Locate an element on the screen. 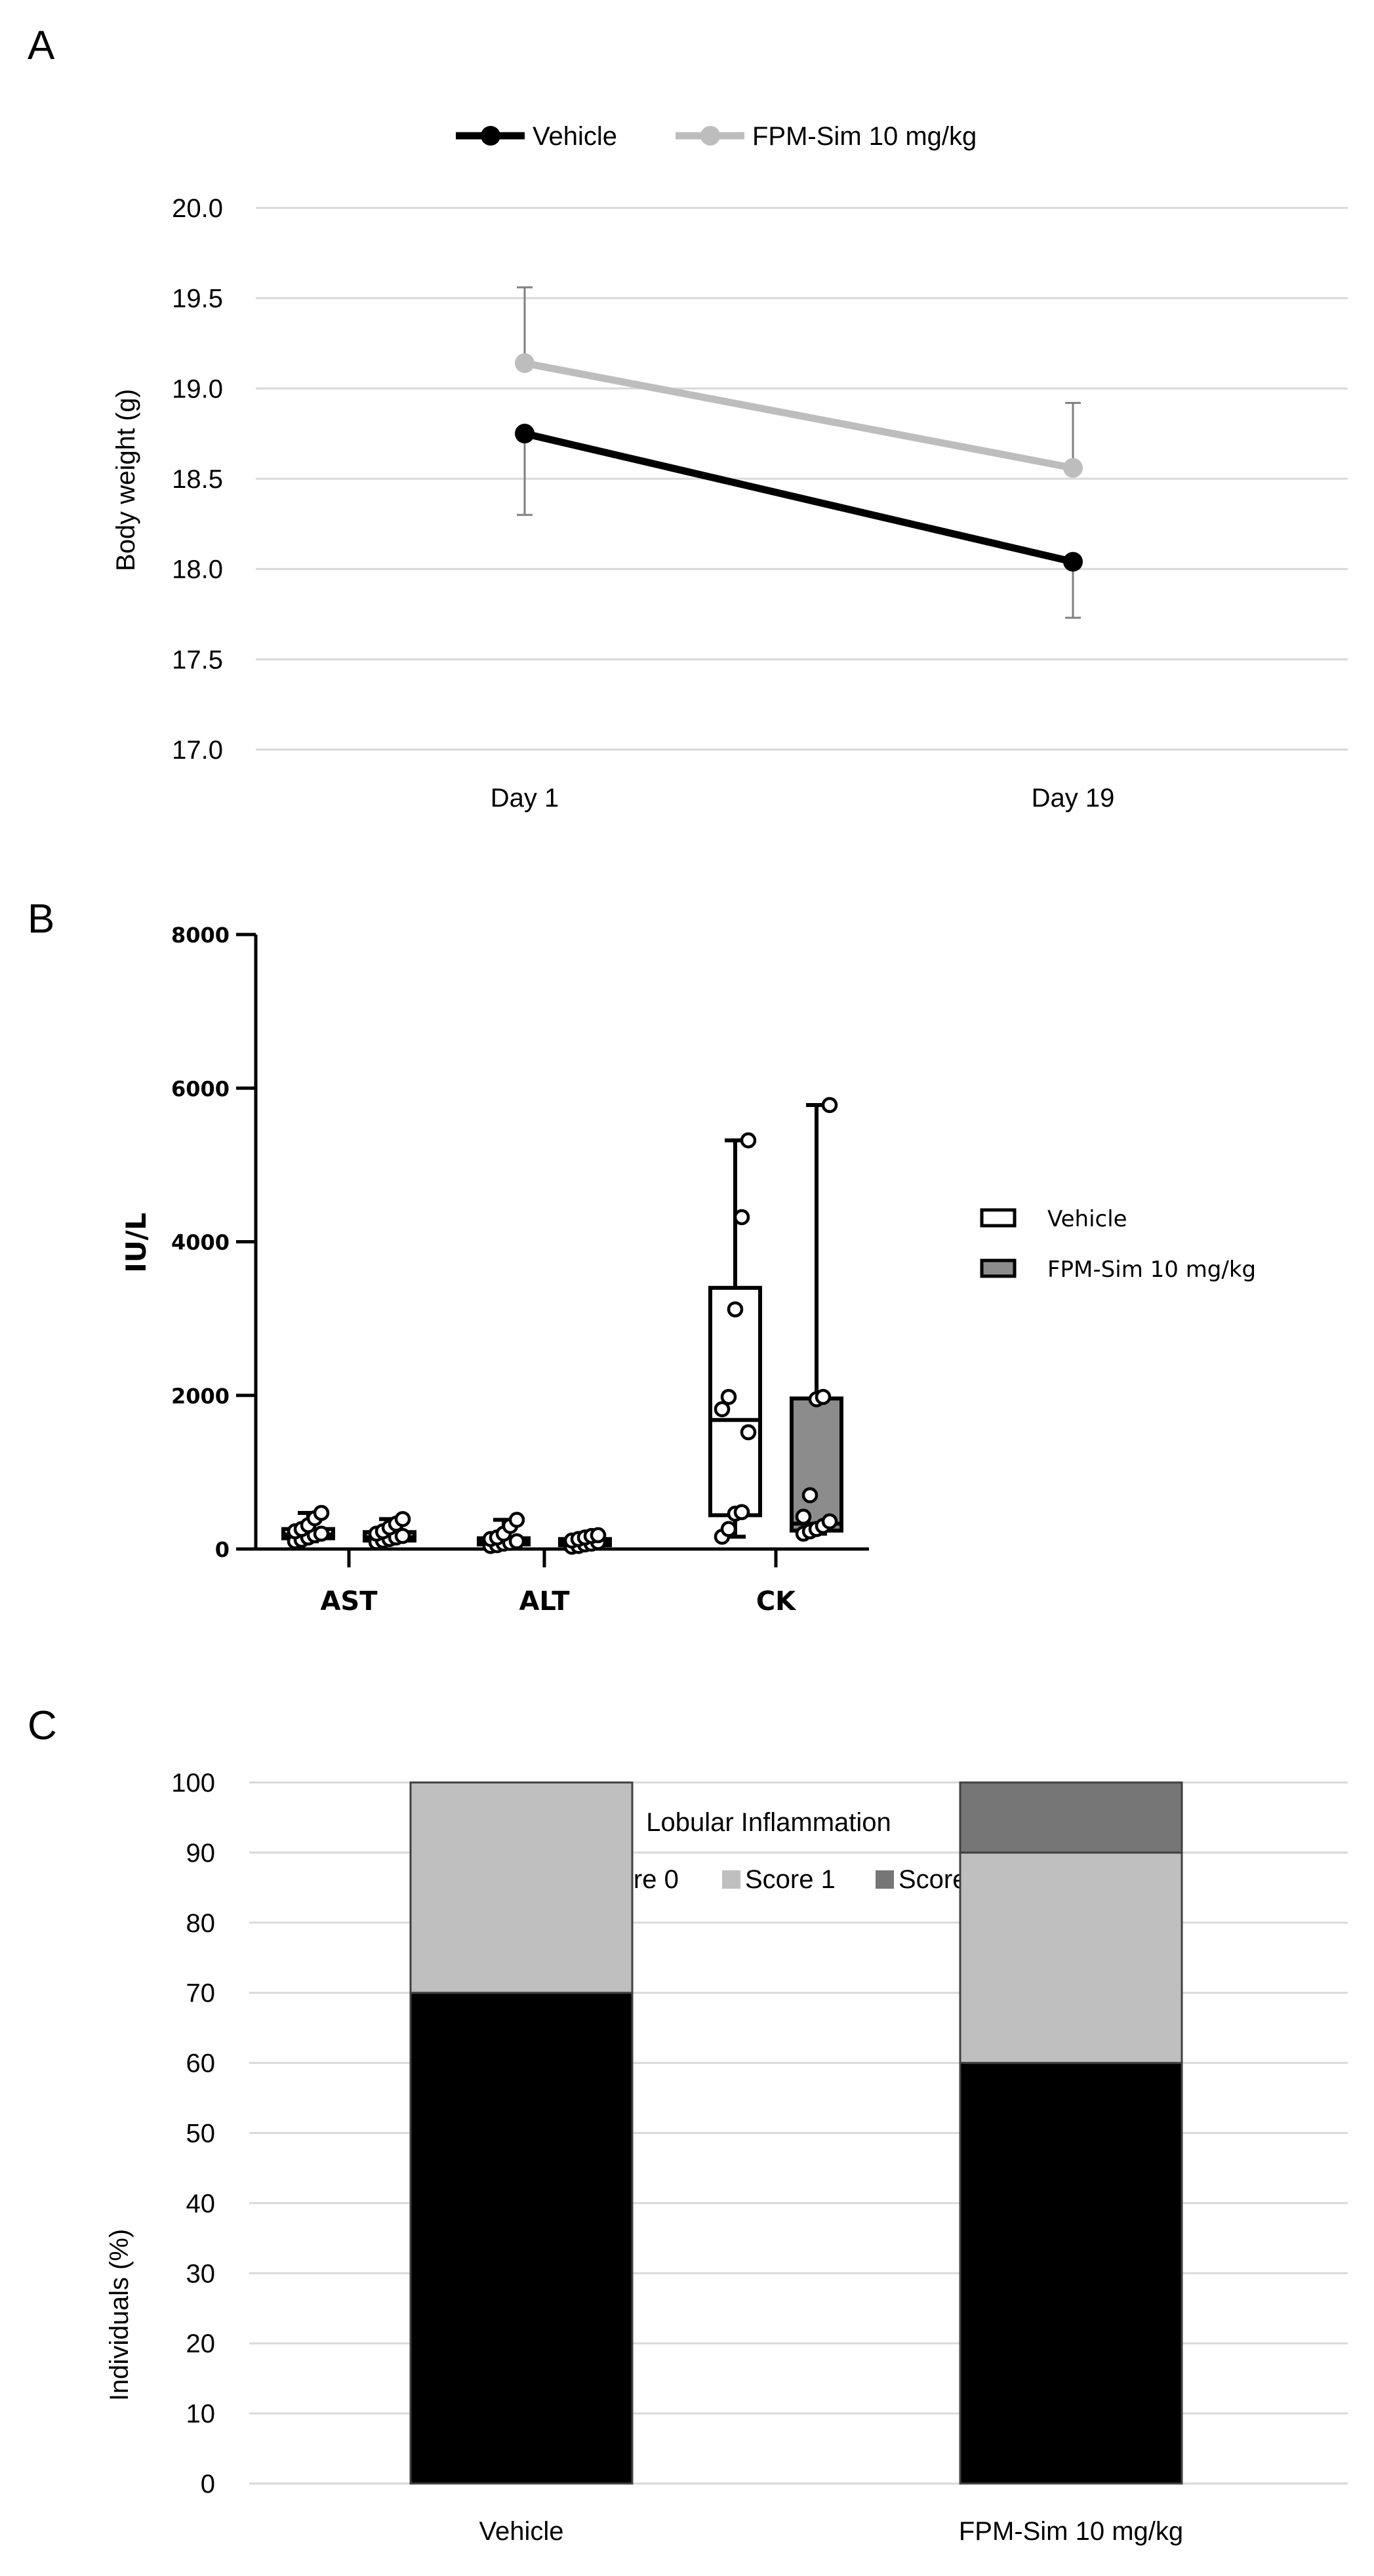 The image size is (1374, 2576). box-groups is located at coordinates (562, 1326).